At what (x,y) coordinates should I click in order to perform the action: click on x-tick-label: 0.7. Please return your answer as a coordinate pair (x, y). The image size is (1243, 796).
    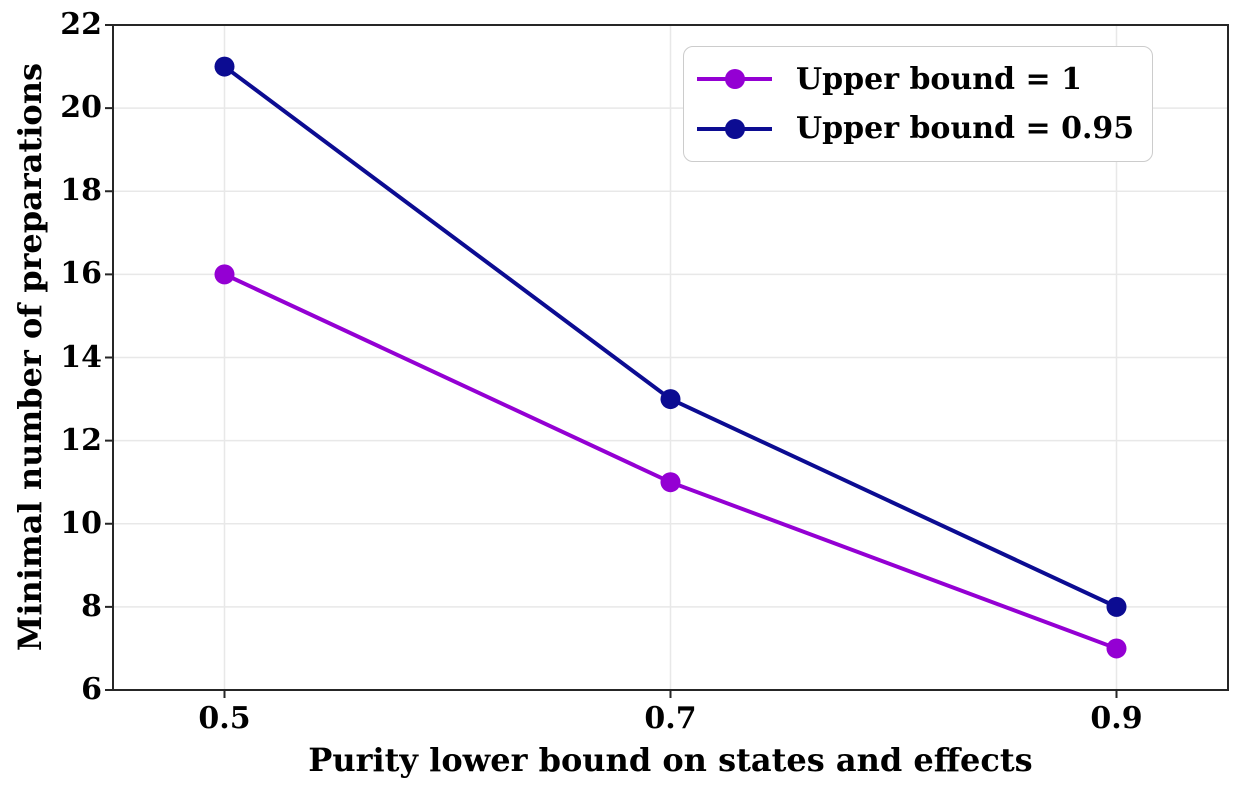
    Looking at the image, I should click on (670, 718).